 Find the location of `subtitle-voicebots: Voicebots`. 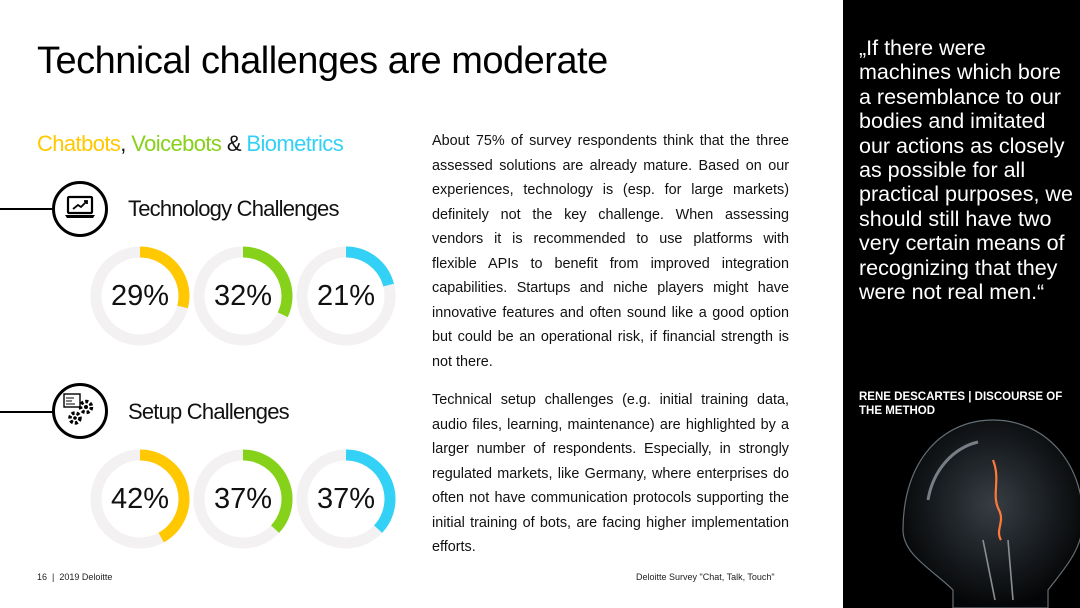

subtitle-voicebots: Voicebots is located at coordinates (176, 143).